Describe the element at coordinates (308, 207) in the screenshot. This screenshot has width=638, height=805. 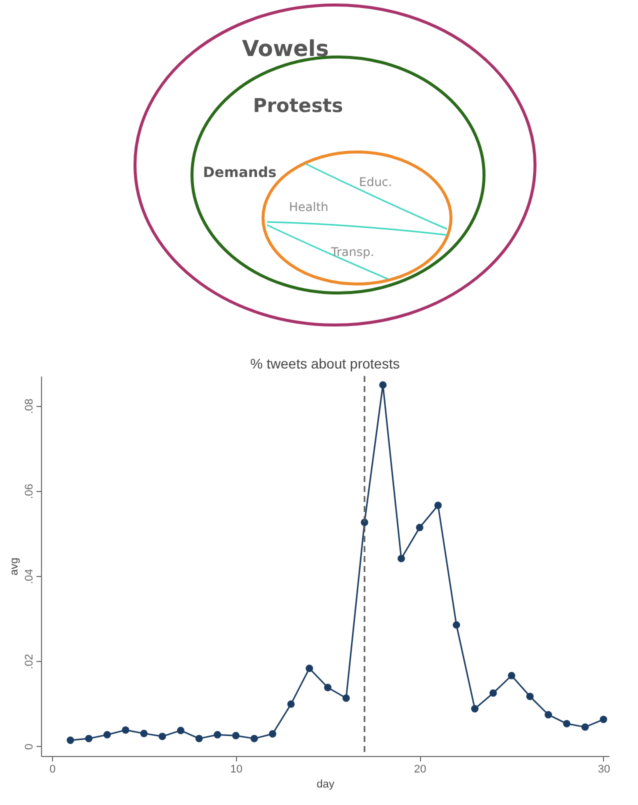
I see `text: Health` at that location.